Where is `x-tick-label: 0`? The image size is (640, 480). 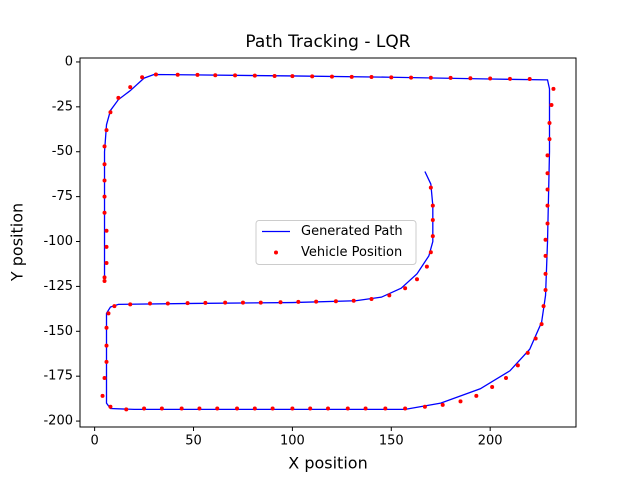 x-tick-label: 0 is located at coordinates (94, 441).